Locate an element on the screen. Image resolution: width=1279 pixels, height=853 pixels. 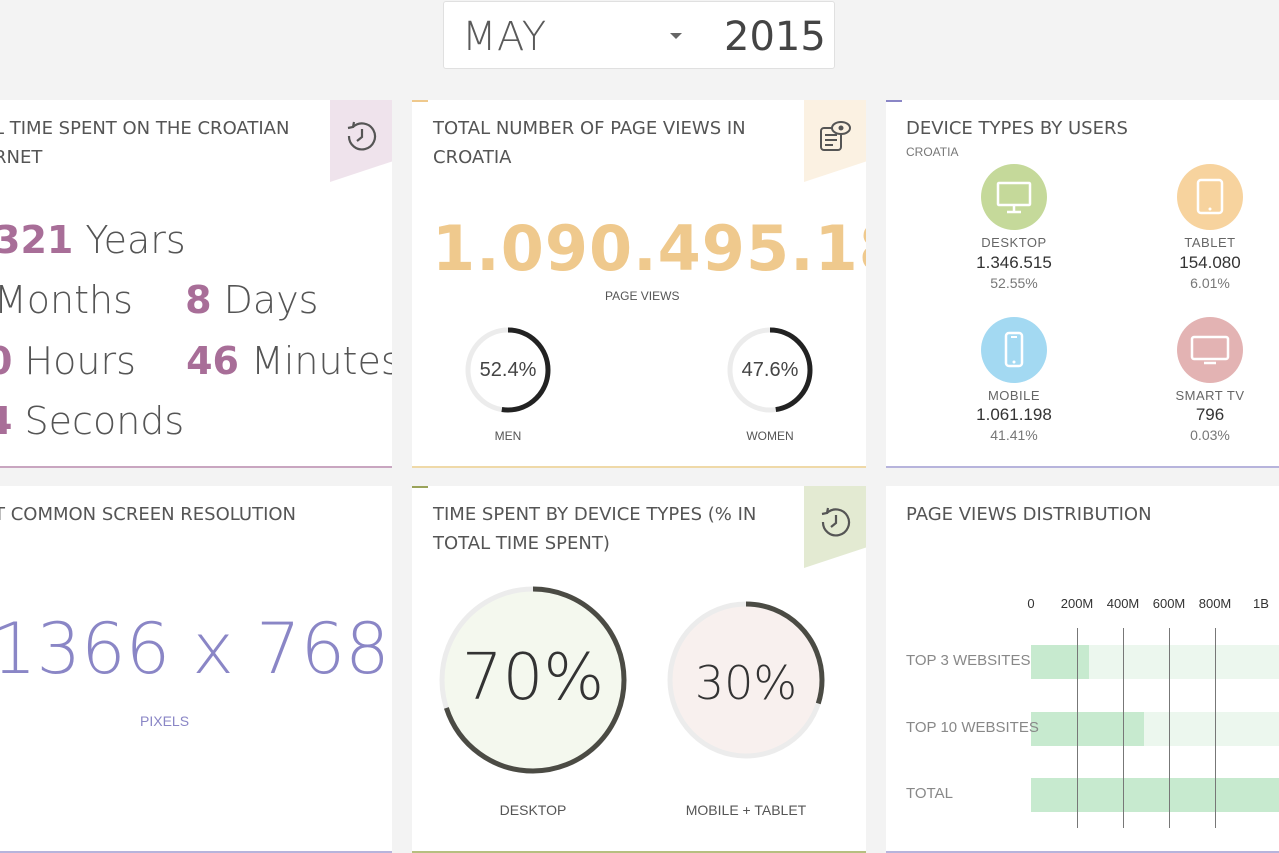
women-arc is located at coordinates (770, 370).